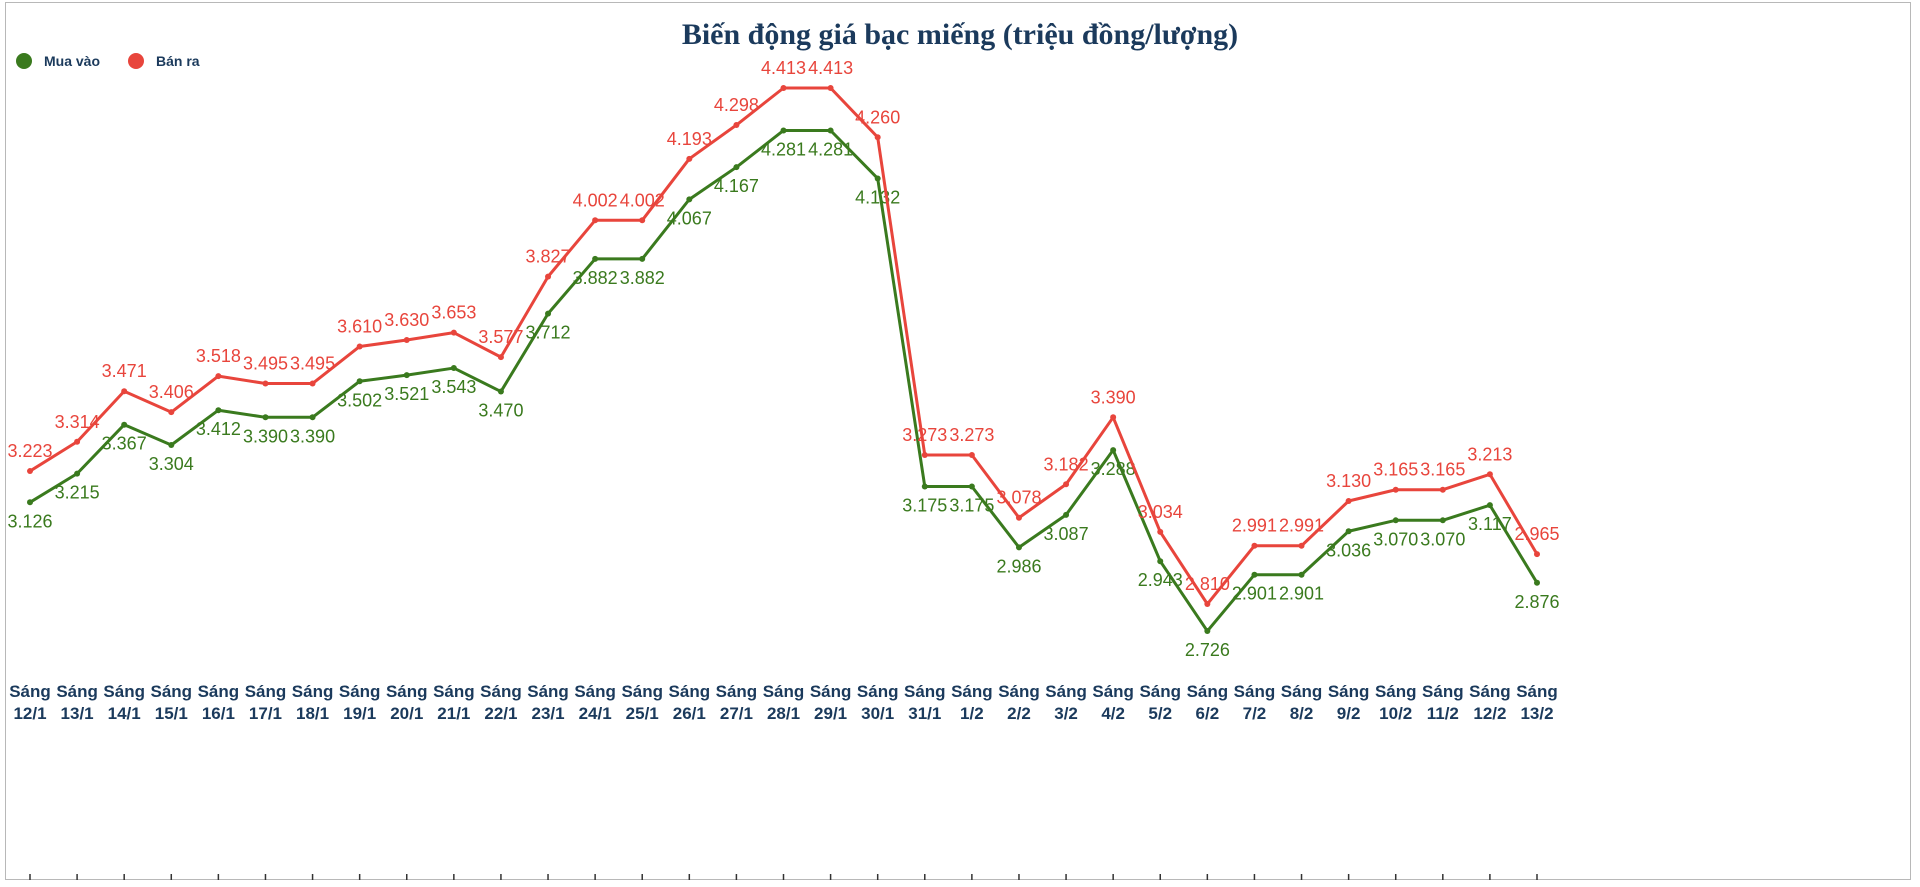 Image resolution: width=1920 pixels, height=887 pixels. Describe the element at coordinates (1066, 702) in the screenshot. I see `x-tick-label: Sáng 3/2` at that location.